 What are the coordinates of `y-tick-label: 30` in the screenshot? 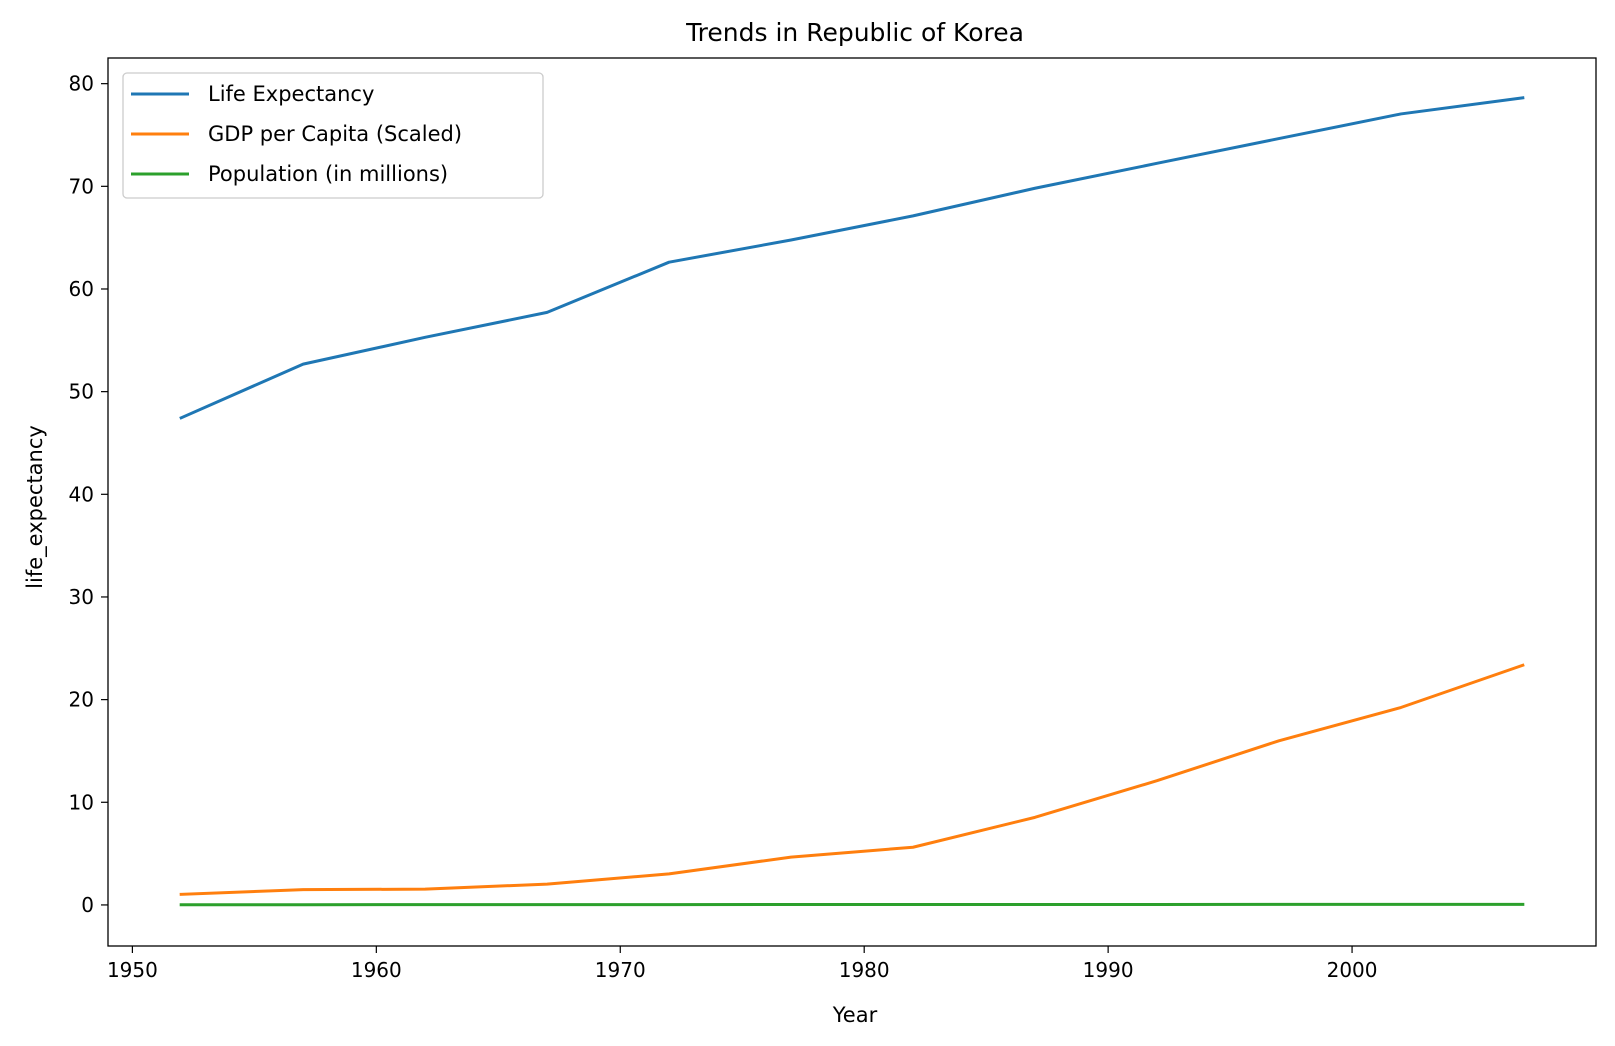 It's located at (81, 597).